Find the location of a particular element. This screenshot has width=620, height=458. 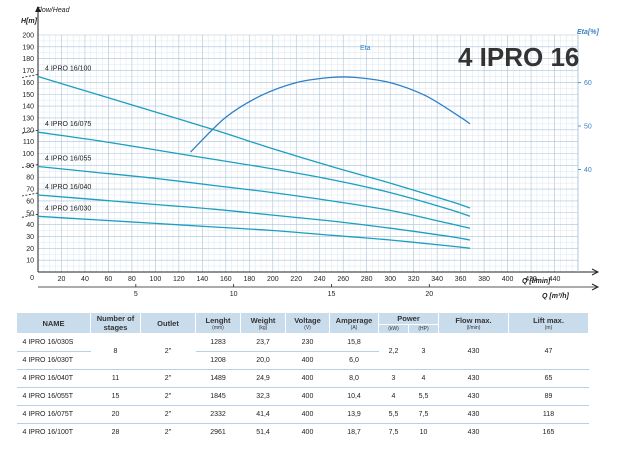

y-tick-label: 20 is located at coordinates (30, 249).